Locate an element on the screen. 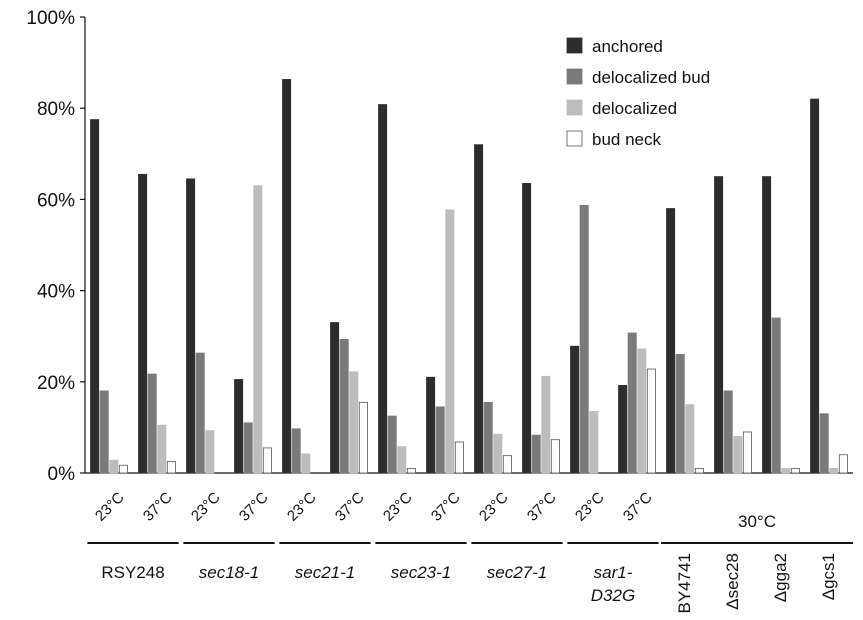 Image resolution: width=863 pixels, height=620 pixels. y-tick-label: 80% is located at coordinates (56, 109).